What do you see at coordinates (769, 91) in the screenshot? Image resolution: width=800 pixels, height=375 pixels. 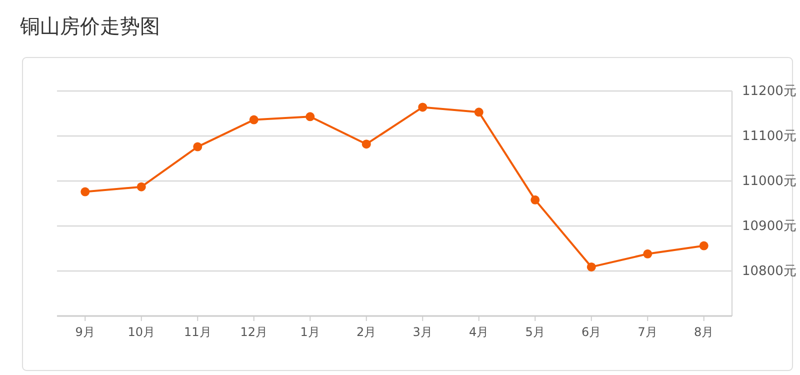 I see `y-tick-label: 11200元` at bounding box center [769, 91].